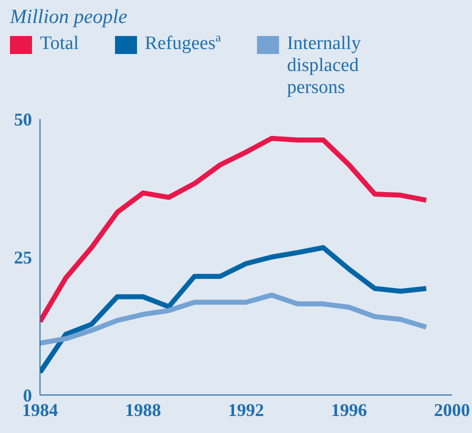 The image size is (472, 433). Describe the element at coordinates (324, 66) in the screenshot. I see `legend-label: Internally displaced persons` at that location.